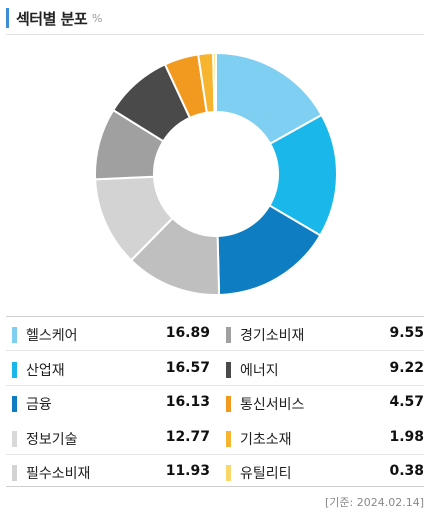 This screenshot has width=430, height=519. I want to click on legend-sector-name: 정보기술, so click(52, 439).